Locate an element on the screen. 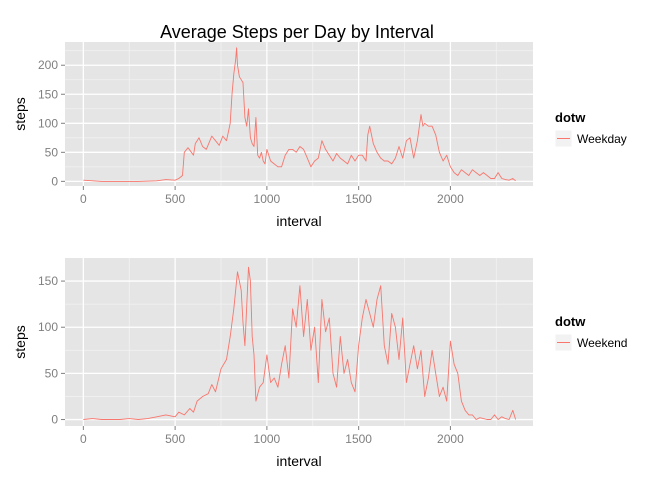  chart-title: Average Steps per Day by Interval is located at coordinates (297, 32).